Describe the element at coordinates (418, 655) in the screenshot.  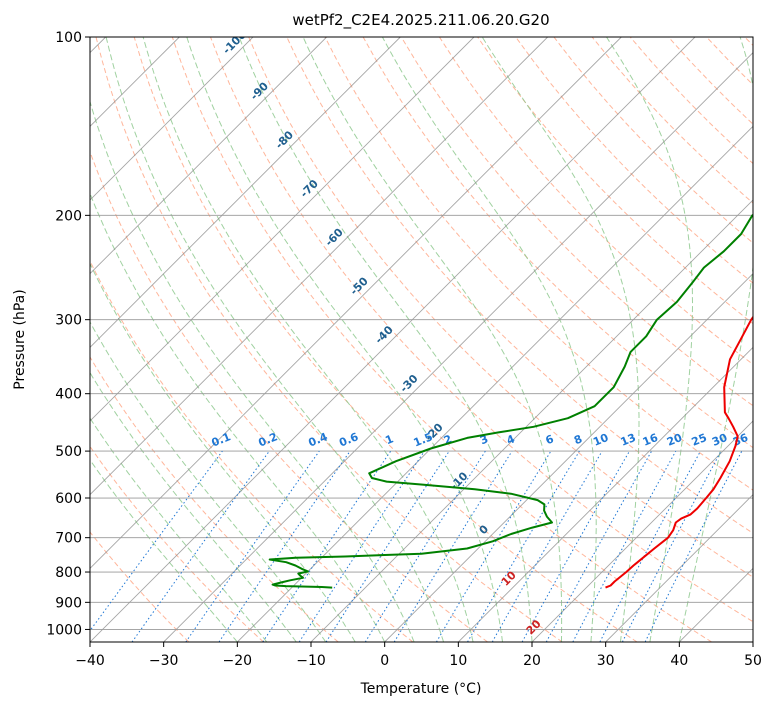
I see `x-axis-ticks: −40 −30 −20 −10 0 10 20 30 40 50` at that location.